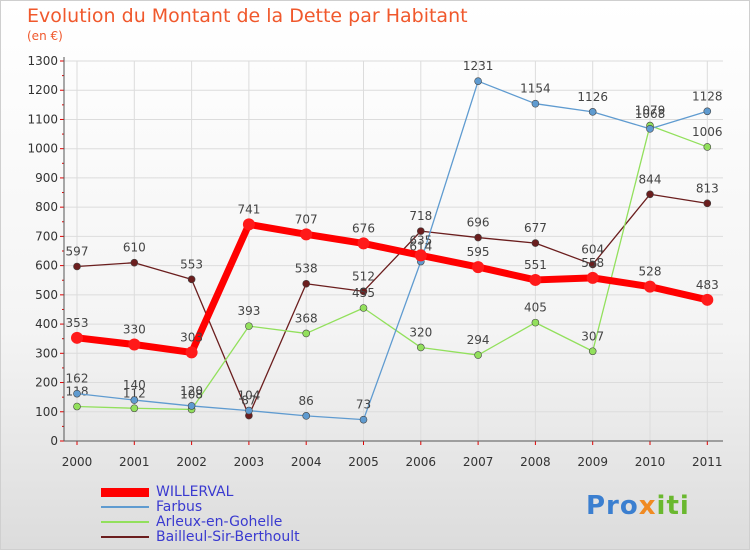 The width and height of the screenshot is (750, 550). Describe the element at coordinates (420, 332) in the screenshot. I see `data-label: 320` at that location.